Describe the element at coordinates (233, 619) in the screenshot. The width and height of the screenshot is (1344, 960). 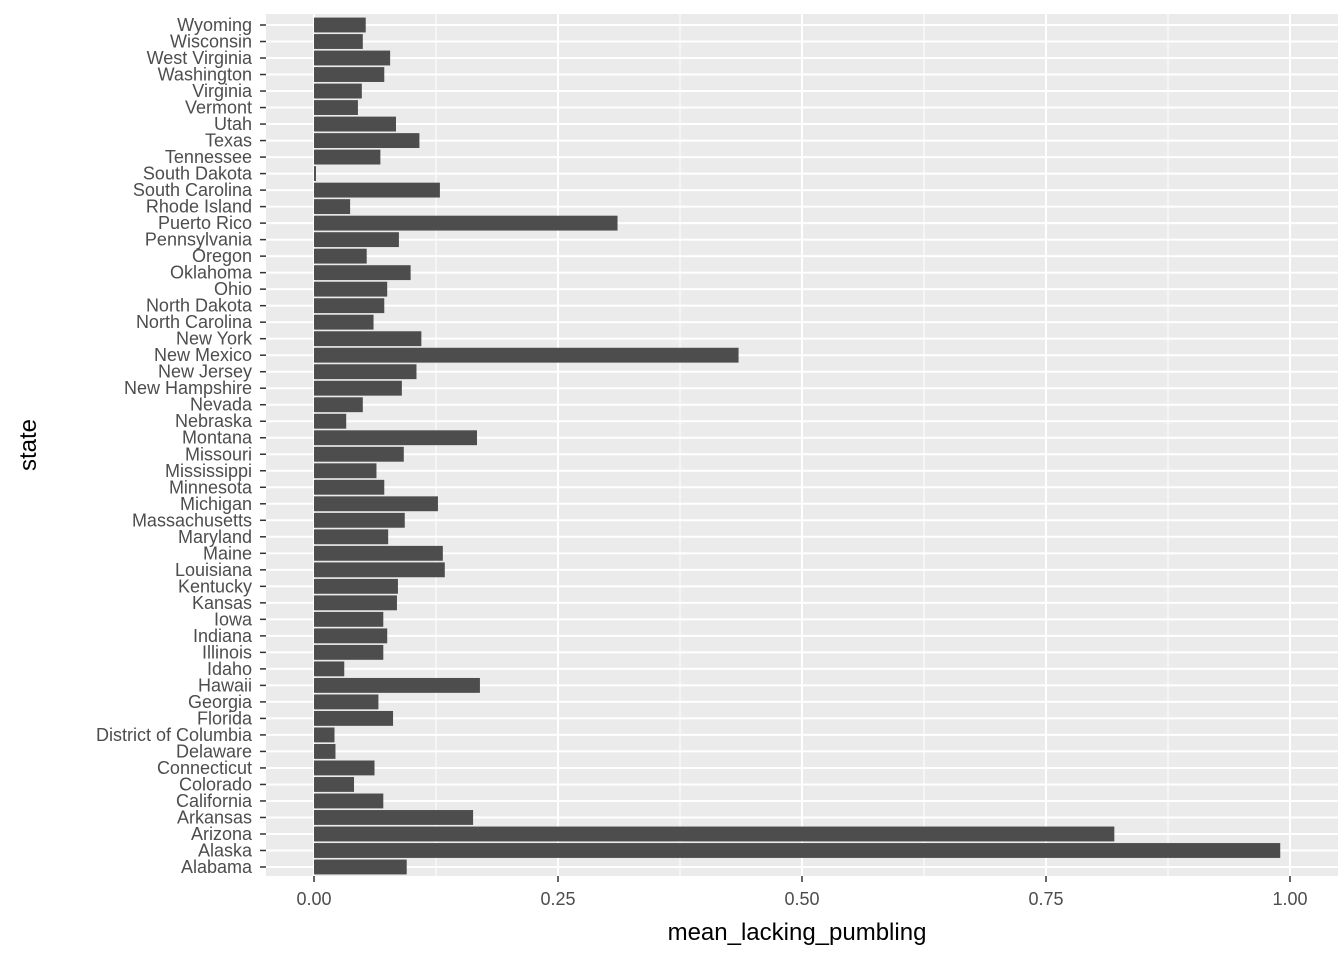
I see `y-tick-label: Iowa` at that location.